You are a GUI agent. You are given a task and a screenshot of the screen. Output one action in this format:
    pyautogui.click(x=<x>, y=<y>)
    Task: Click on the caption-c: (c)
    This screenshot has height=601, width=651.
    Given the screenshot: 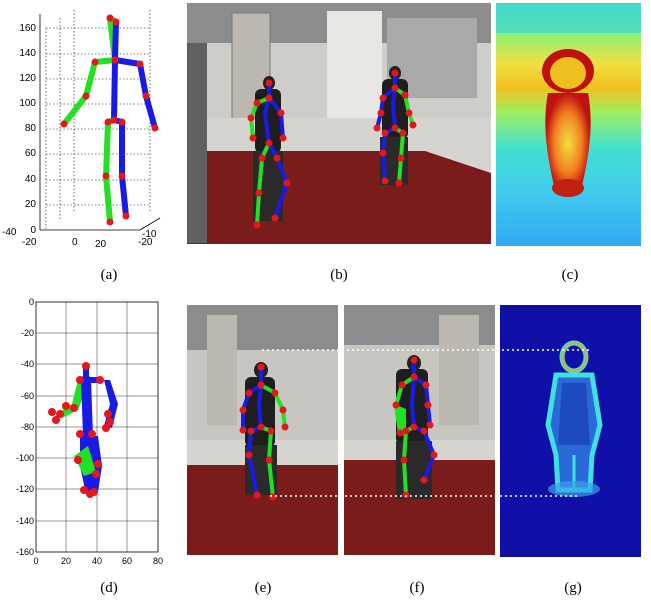 What is the action you would take?
    pyautogui.click(x=570, y=275)
    